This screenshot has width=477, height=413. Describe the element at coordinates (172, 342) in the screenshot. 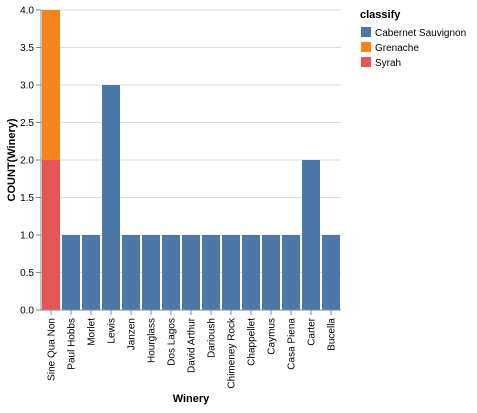

I see `x-tick-label: Dos Lagos` at that location.